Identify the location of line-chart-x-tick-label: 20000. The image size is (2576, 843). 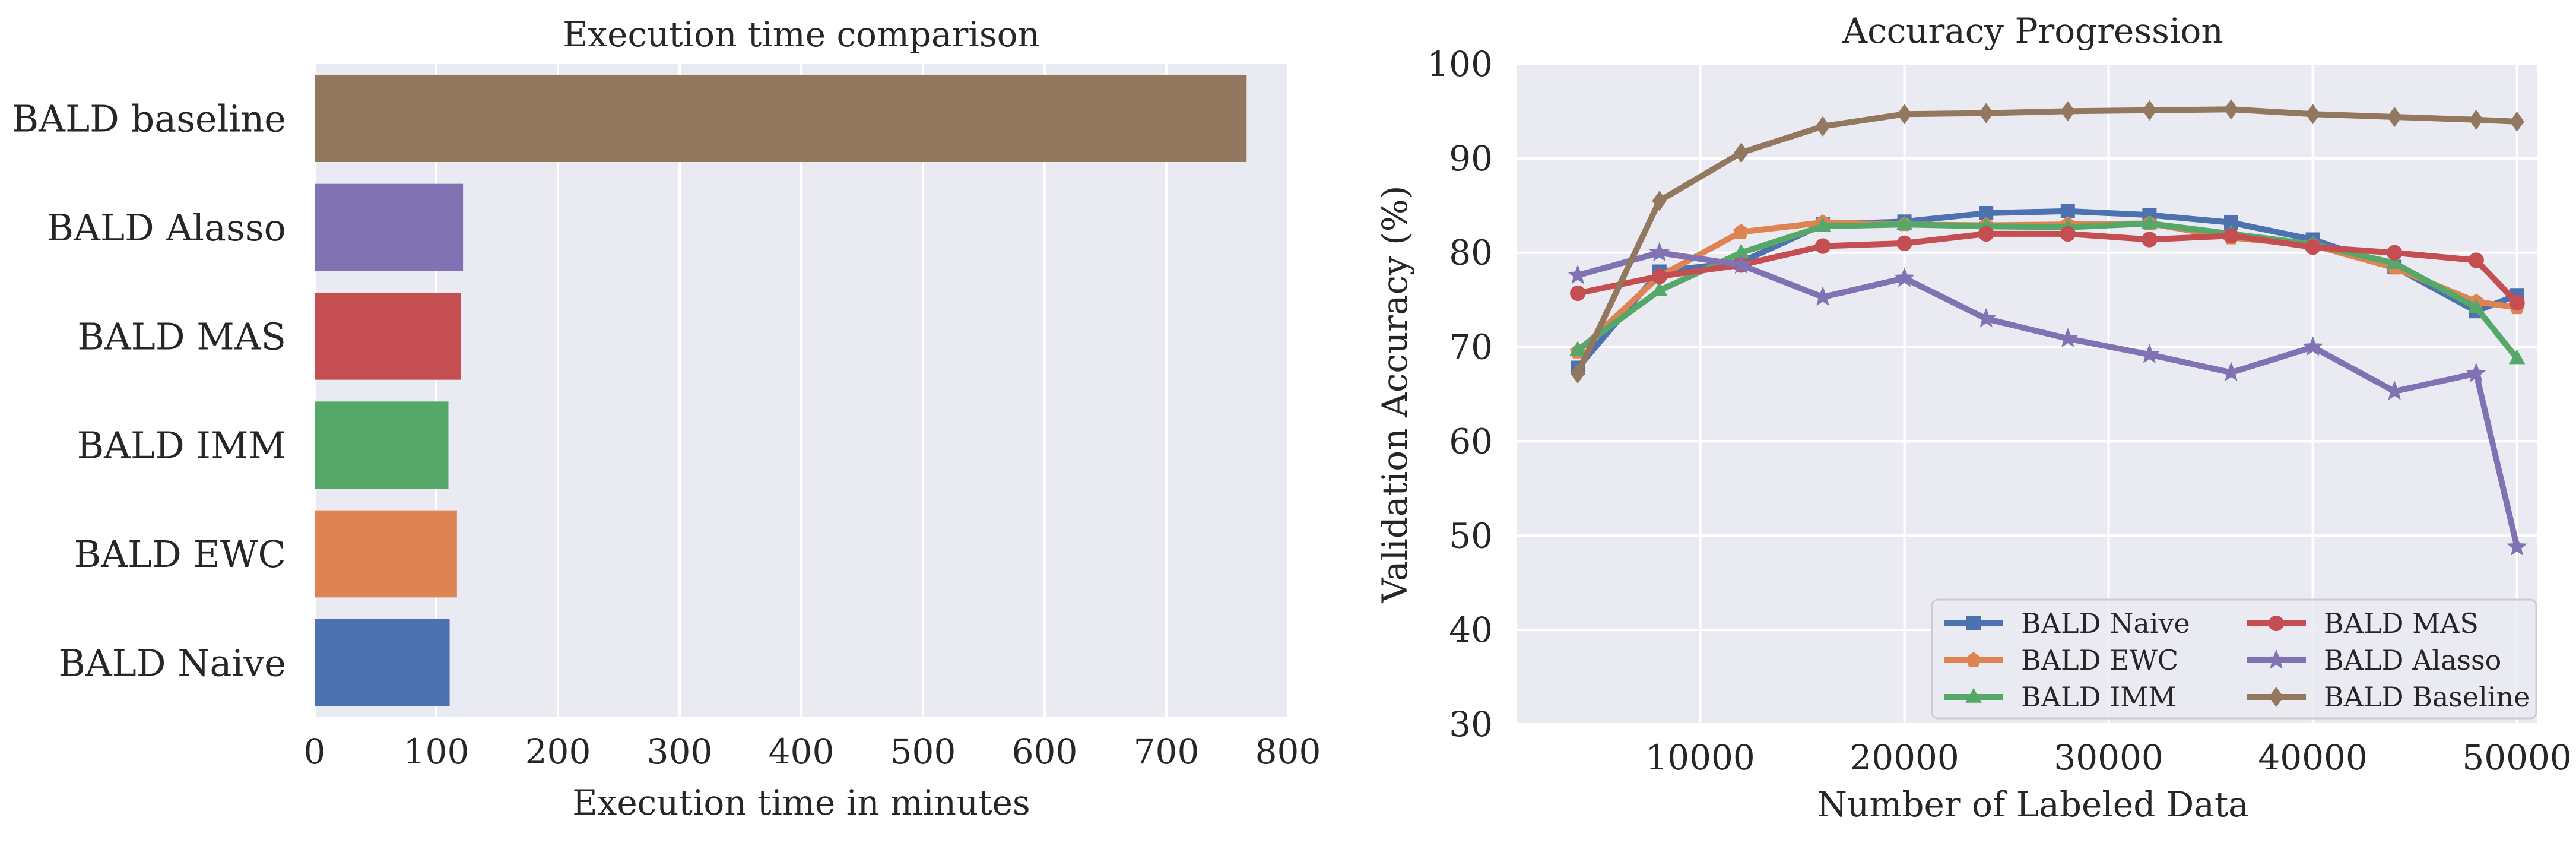
(1904, 757).